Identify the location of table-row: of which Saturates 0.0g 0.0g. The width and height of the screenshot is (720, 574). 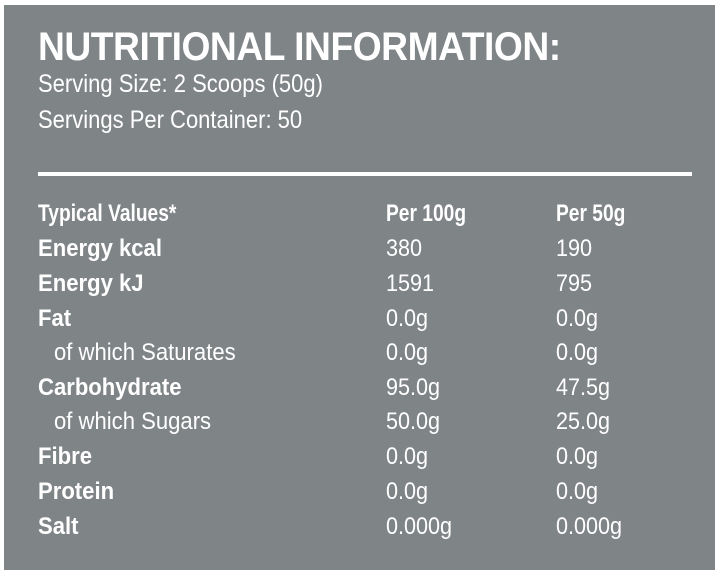
(359, 353).